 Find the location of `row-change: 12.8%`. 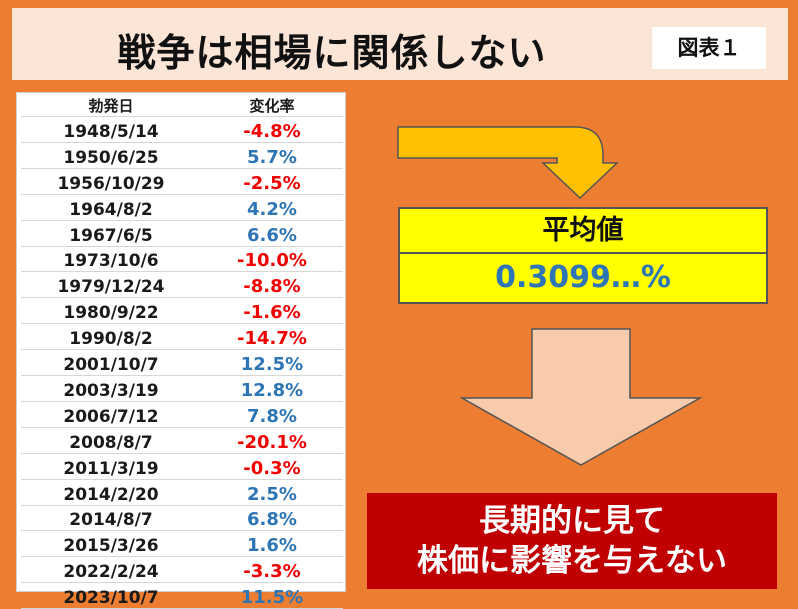

row-change: 12.8% is located at coordinates (272, 390).